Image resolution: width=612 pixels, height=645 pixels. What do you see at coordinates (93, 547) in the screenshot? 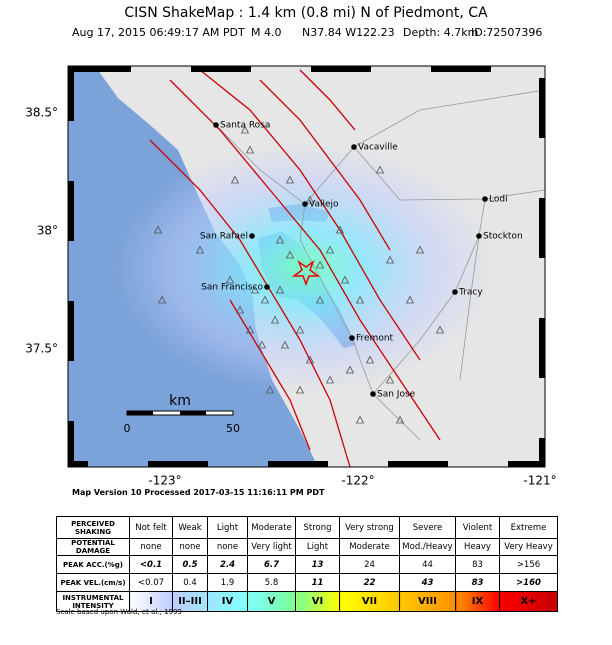
I see `row-label: POTENTIAL DAMAGE` at bounding box center [93, 547].